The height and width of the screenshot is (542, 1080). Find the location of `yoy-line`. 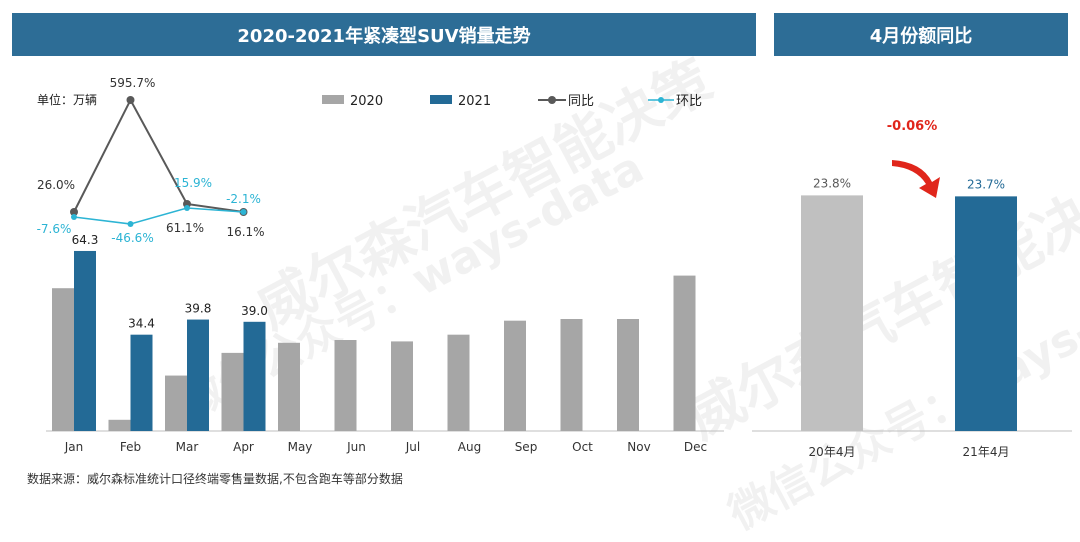

yoy-line is located at coordinates (158, 155).